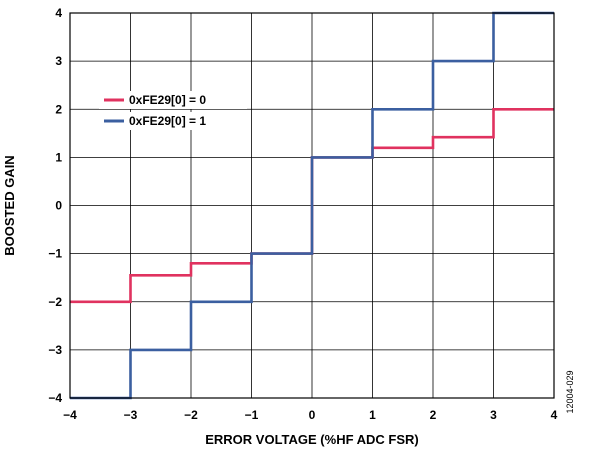 This screenshot has height=457, width=590. What do you see at coordinates (312, 439) in the screenshot?
I see `x-axis-label: ERROR VOLTAGE (%HF ADC FSR)` at bounding box center [312, 439].